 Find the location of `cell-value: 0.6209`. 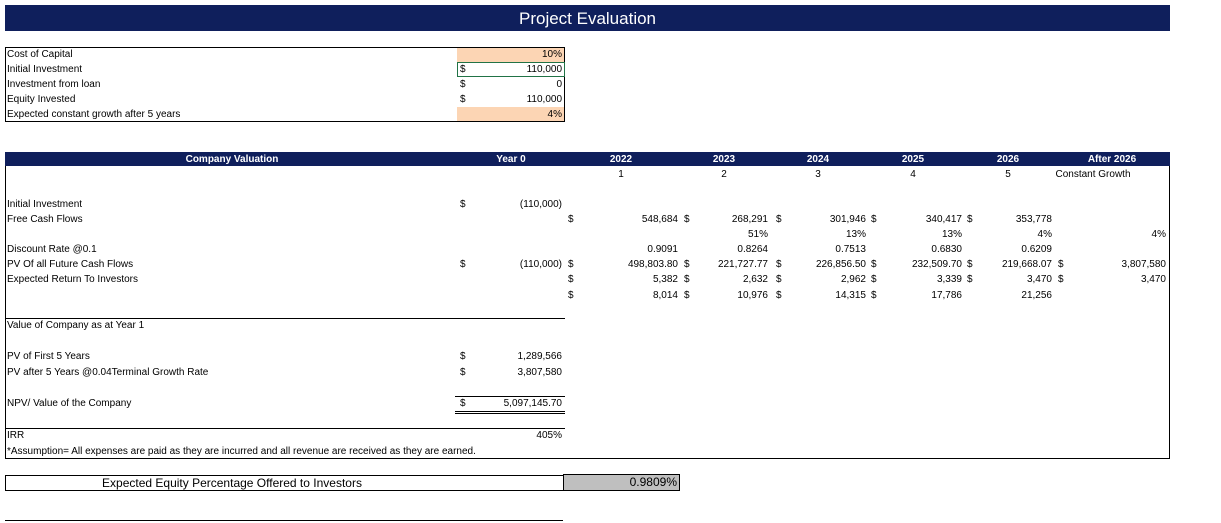

cell-value: 0.6209 is located at coordinates (1036, 249).